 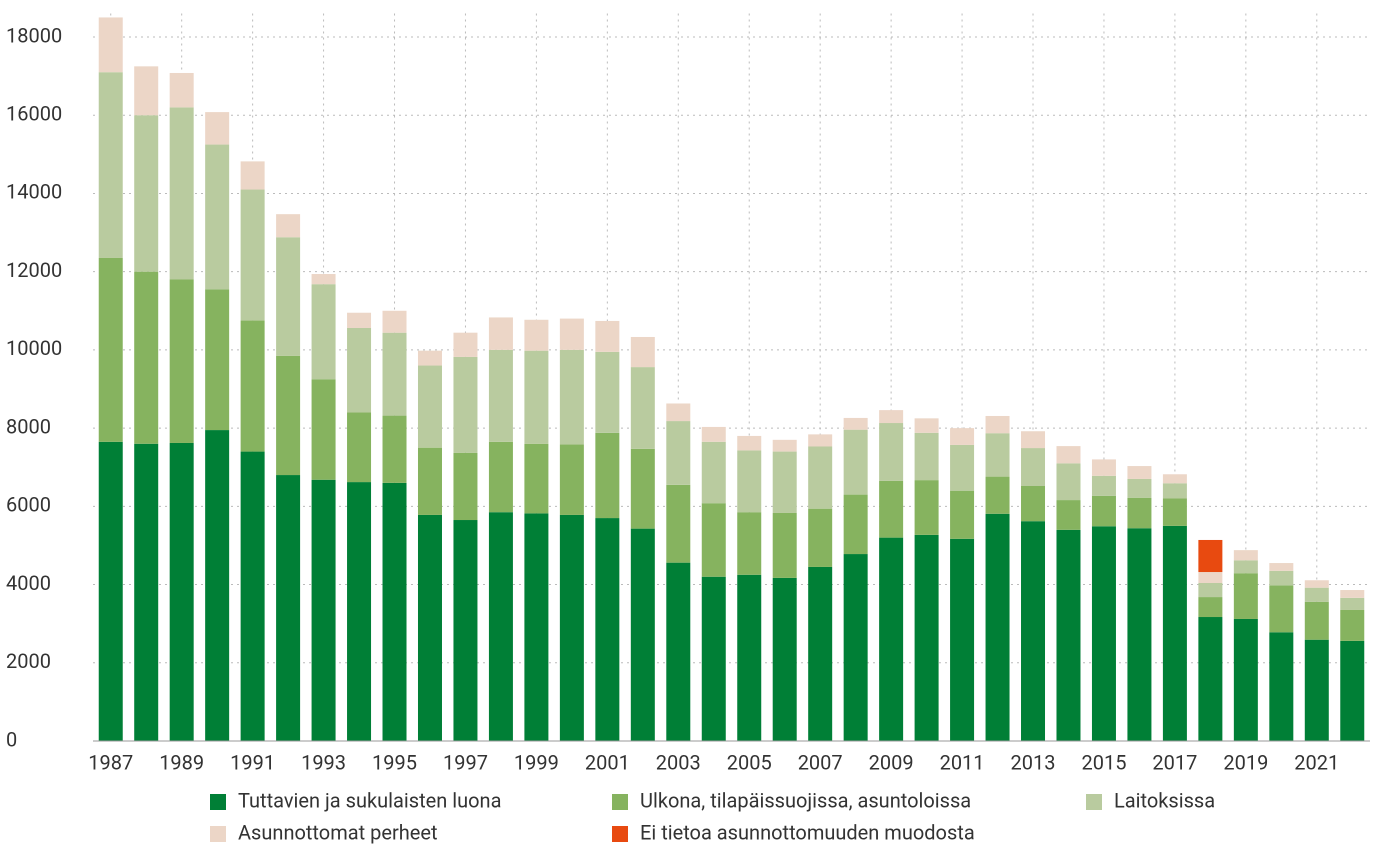 What do you see at coordinates (749, 762) in the screenshot?
I see `x-tick-label: 2005` at bounding box center [749, 762].